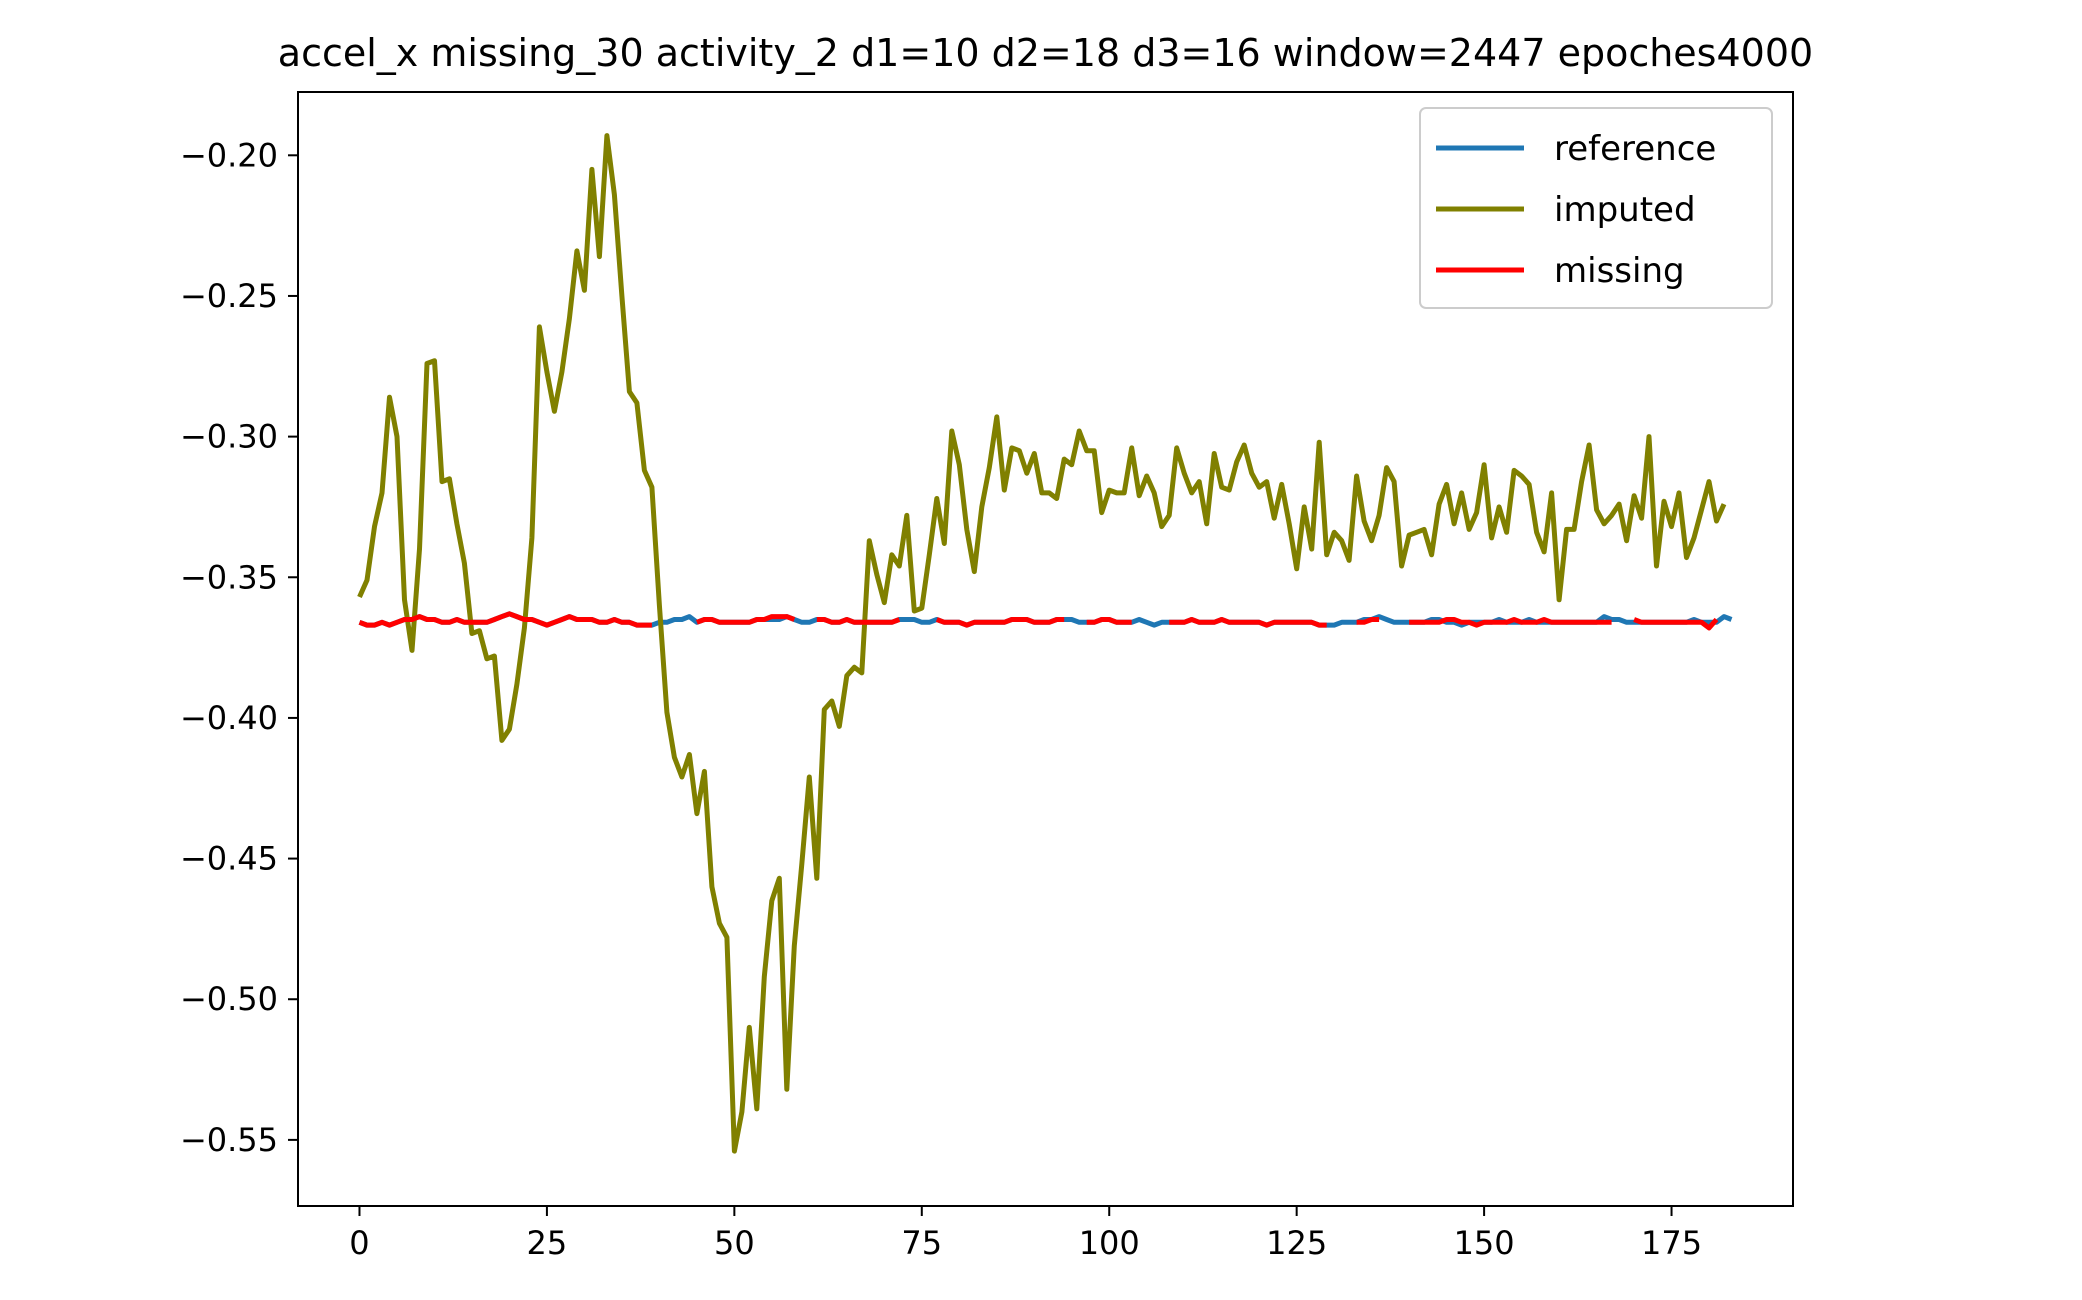  What do you see at coordinates (734, 1243) in the screenshot?
I see `x-tick-label: 50` at bounding box center [734, 1243].